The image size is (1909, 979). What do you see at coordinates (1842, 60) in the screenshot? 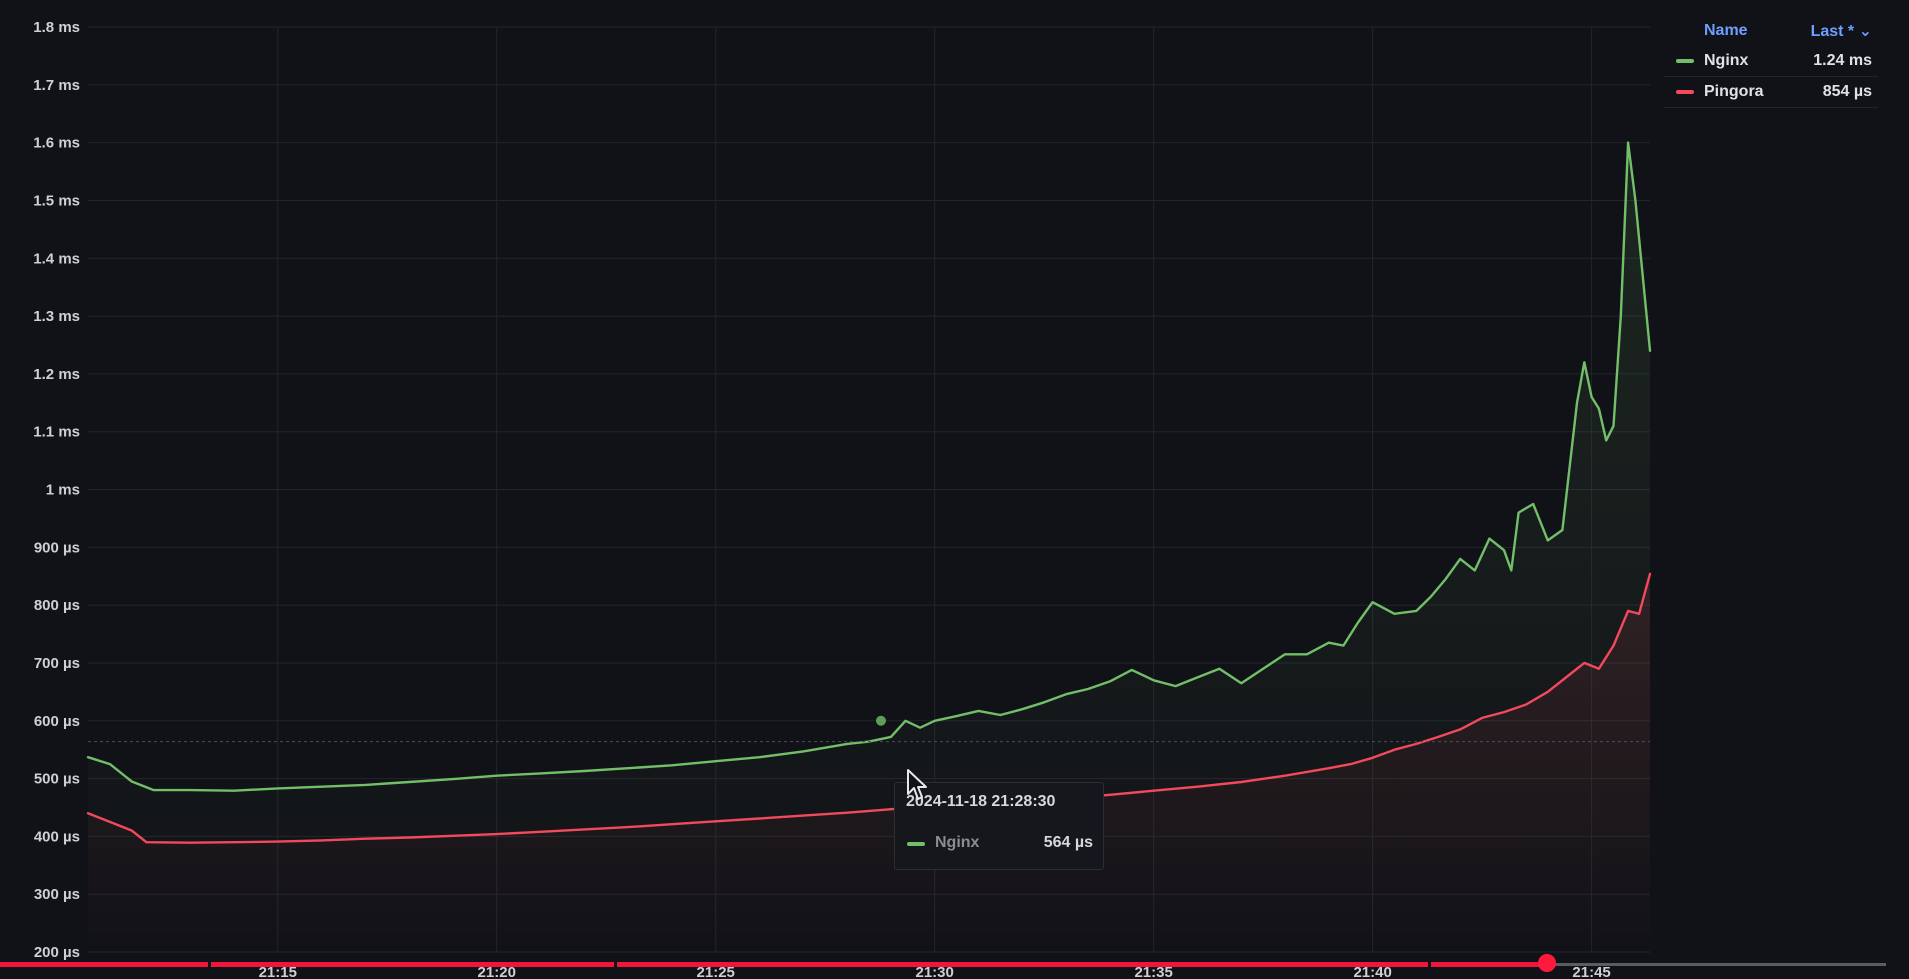
I see `legend-last-value: 1.24 ms` at bounding box center [1842, 60].